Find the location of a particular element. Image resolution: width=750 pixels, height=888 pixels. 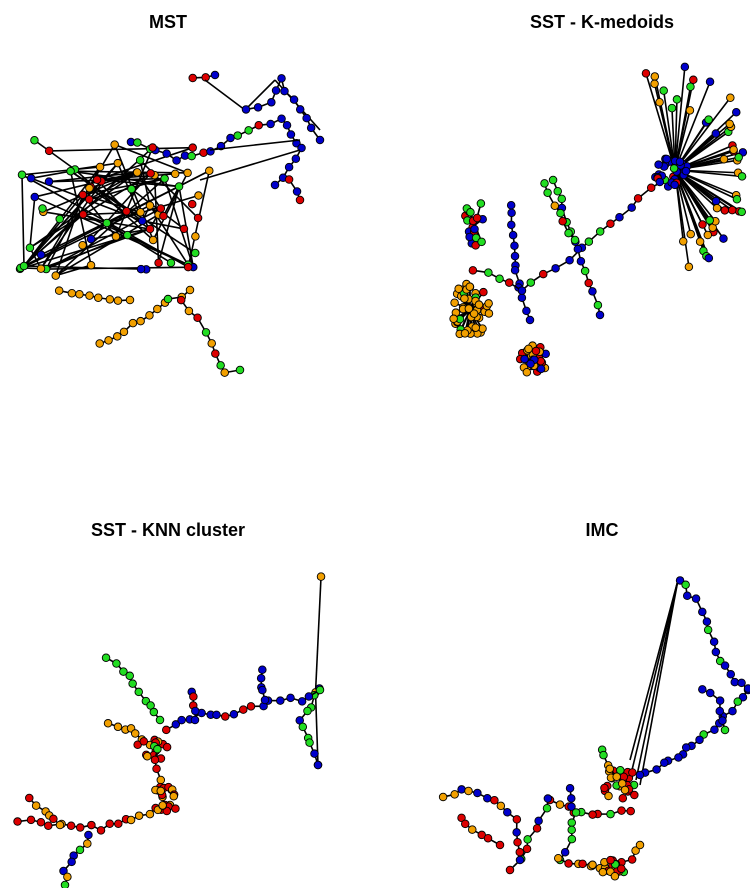

panel-title-imc: IMC is located at coordinates (602, 530).